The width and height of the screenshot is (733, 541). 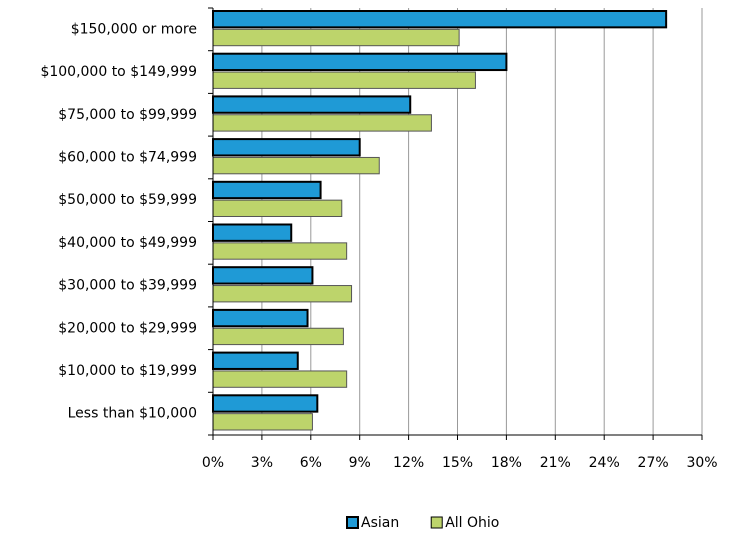 I want to click on x-tick-label: 27%, so click(x=653, y=463).